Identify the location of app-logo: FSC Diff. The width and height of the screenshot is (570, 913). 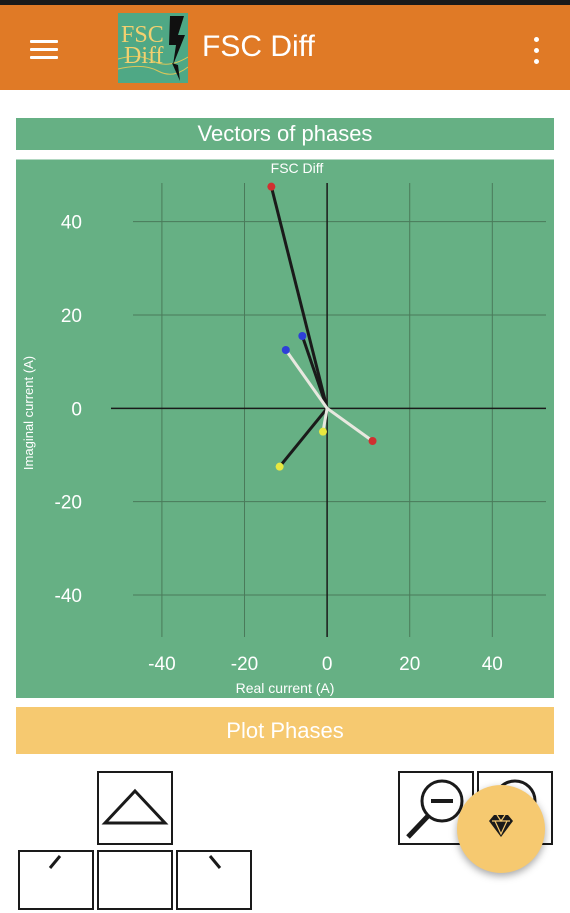
(153, 48).